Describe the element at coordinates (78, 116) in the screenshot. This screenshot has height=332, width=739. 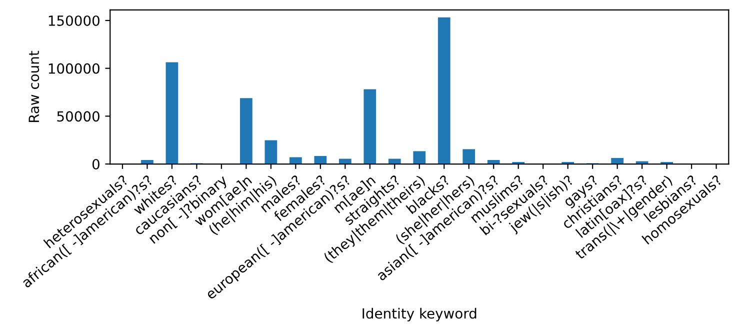
I see `y-tick-label: 50000` at that location.